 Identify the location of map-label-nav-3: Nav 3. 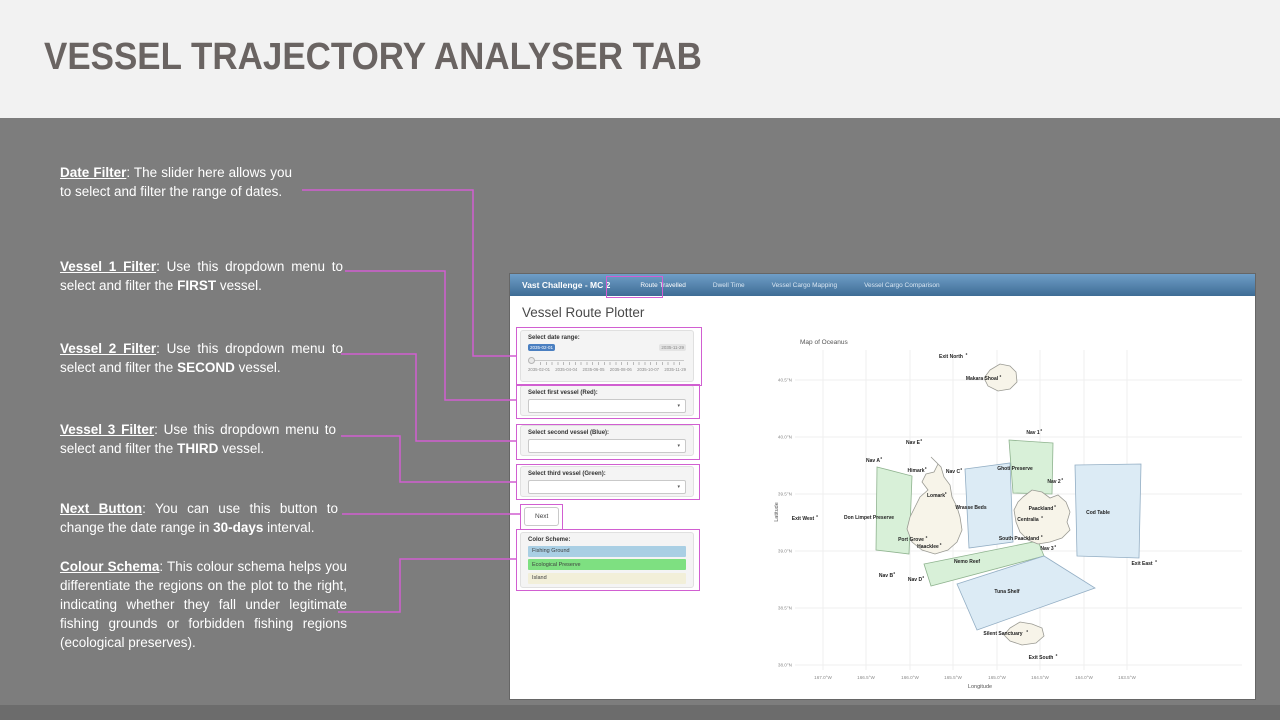
(1047, 549).